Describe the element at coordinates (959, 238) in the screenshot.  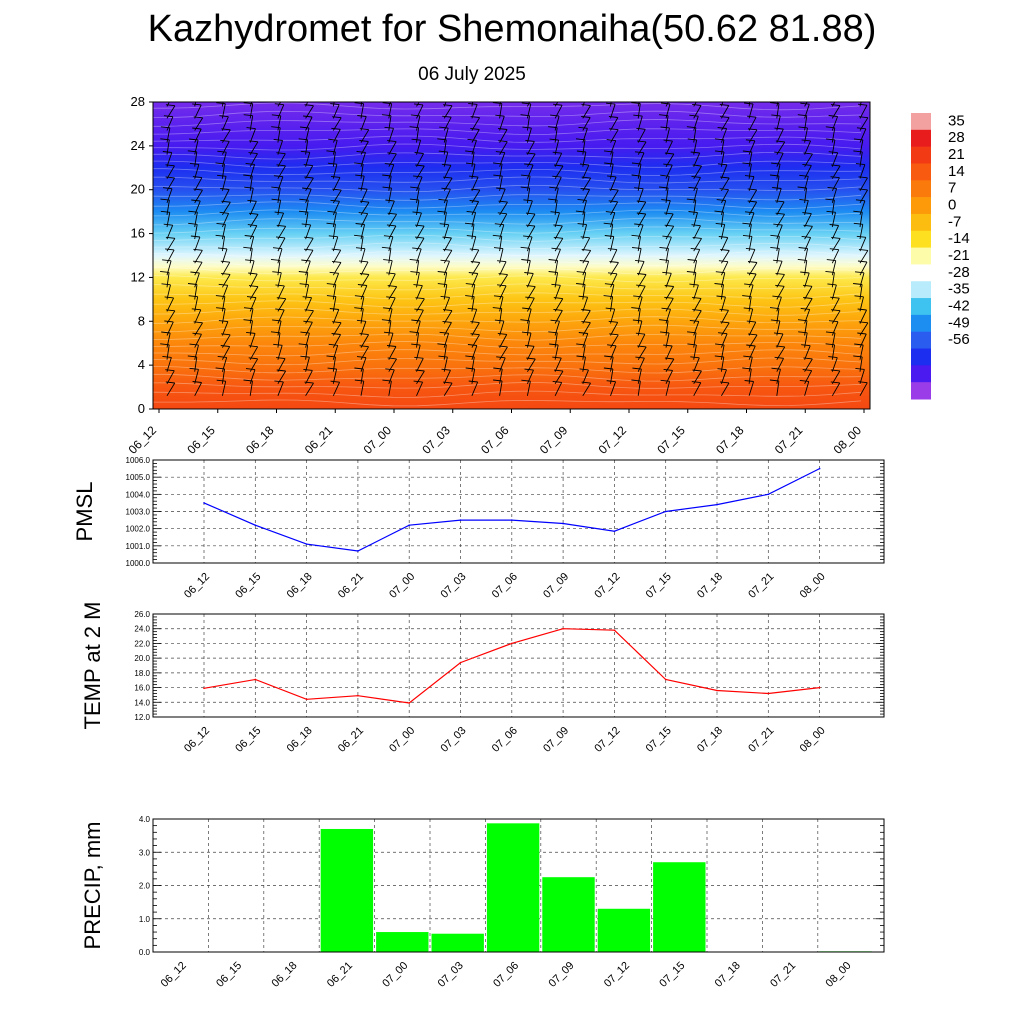
I see `colorbar-label: -14` at that location.